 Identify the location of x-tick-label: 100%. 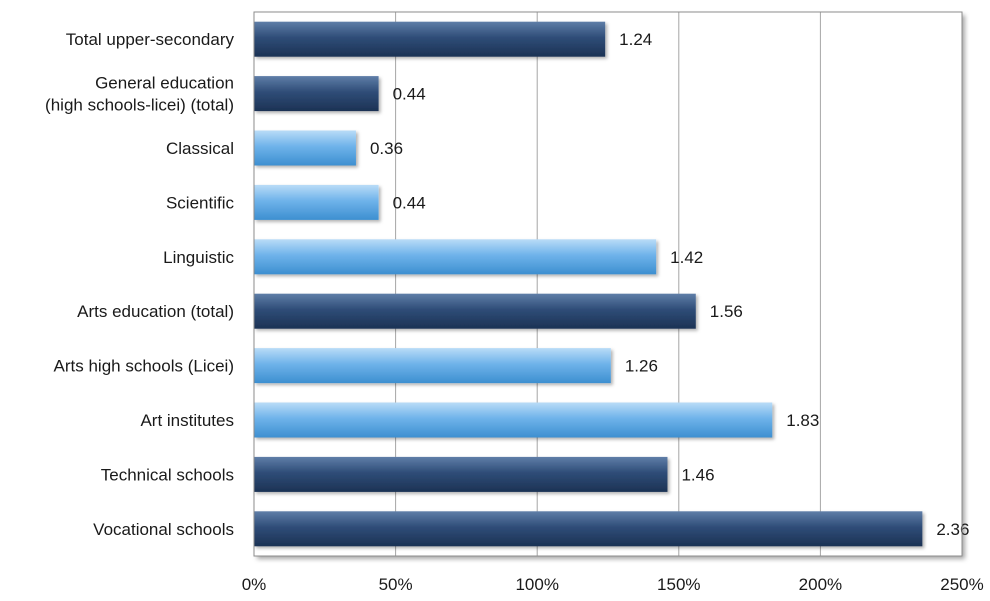
(536, 584).